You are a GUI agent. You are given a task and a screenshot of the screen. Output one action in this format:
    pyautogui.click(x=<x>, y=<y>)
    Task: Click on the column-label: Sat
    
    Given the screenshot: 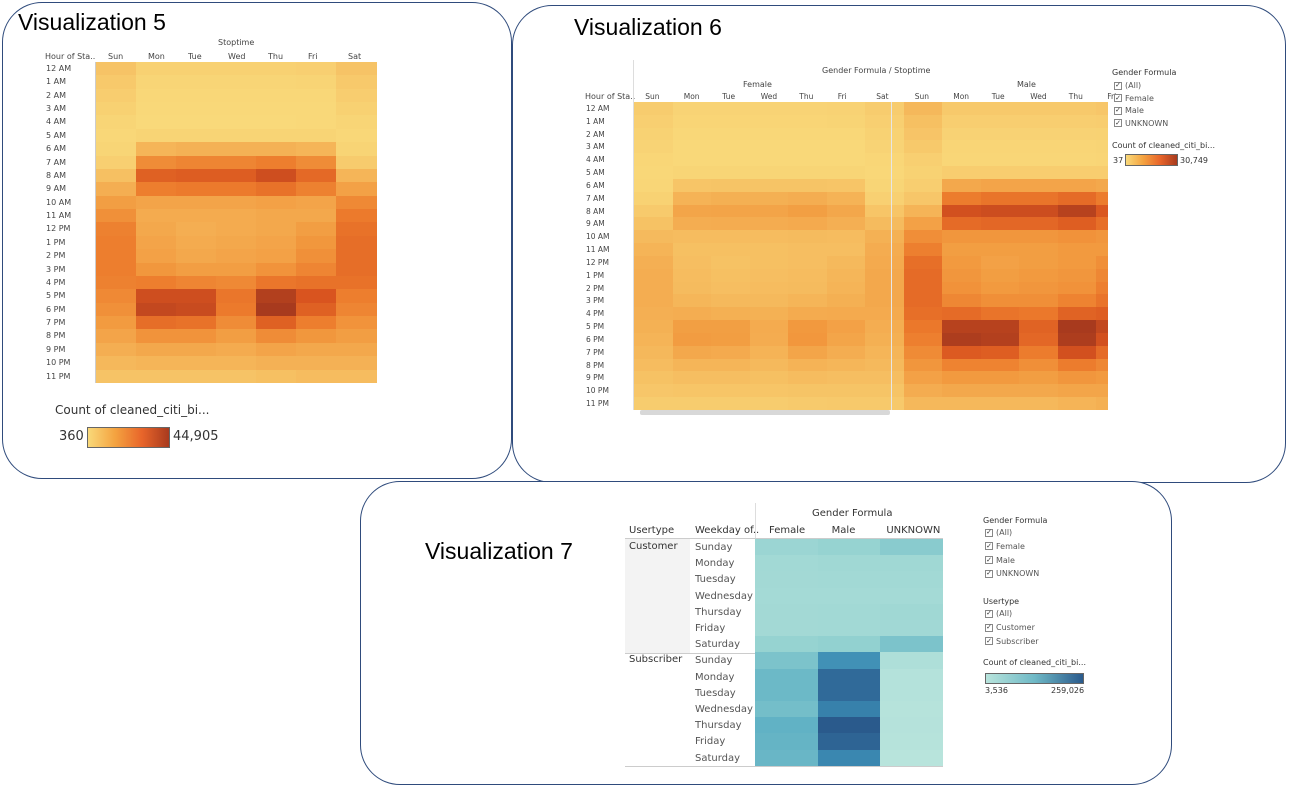 What is the action you would take?
    pyautogui.click(x=355, y=56)
    